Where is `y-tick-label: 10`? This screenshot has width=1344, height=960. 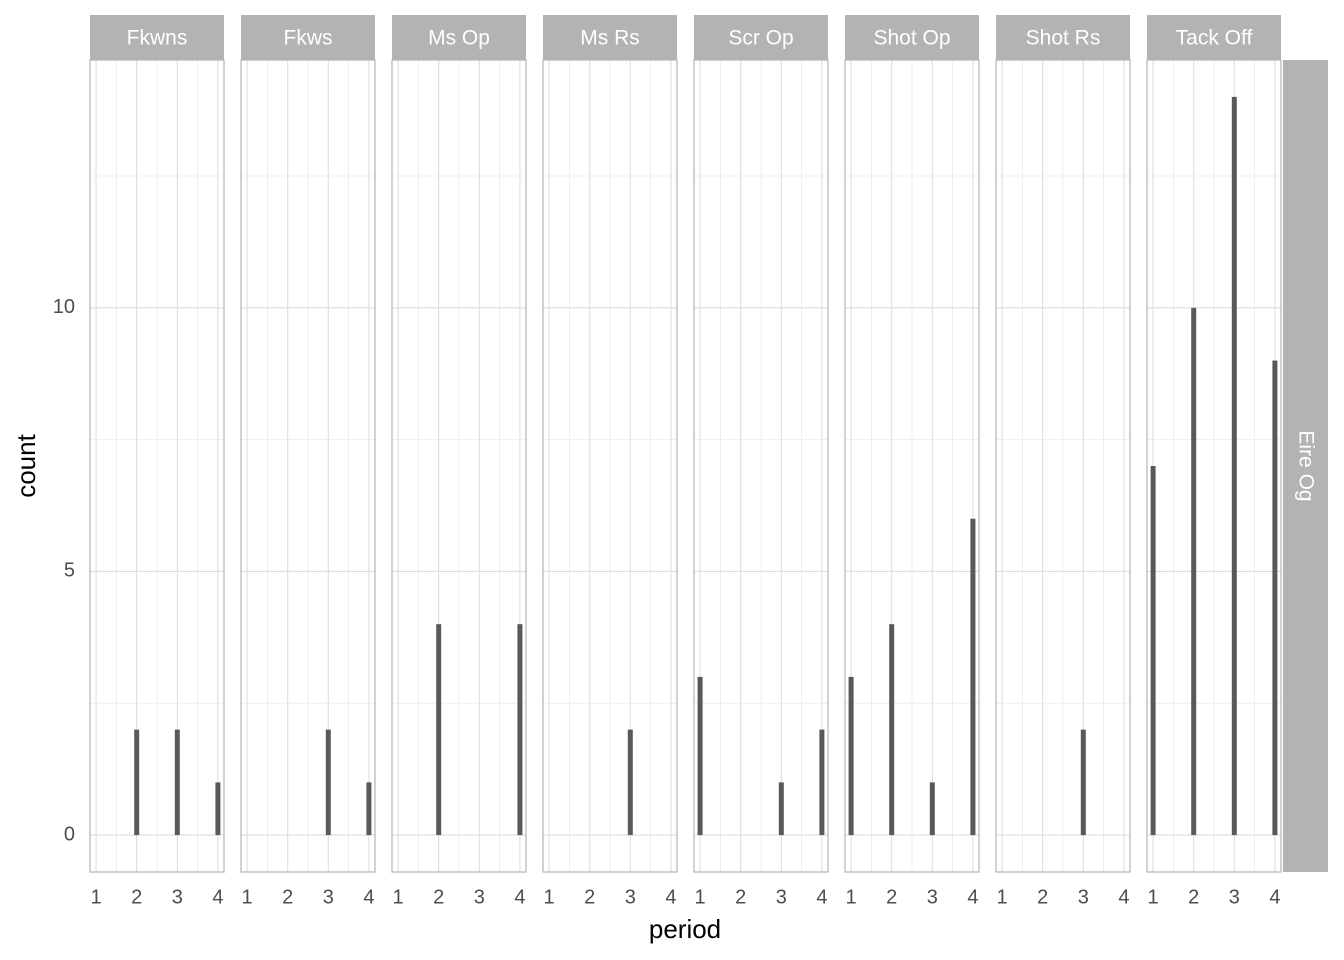
y-tick-label: 10 is located at coordinates (64, 307).